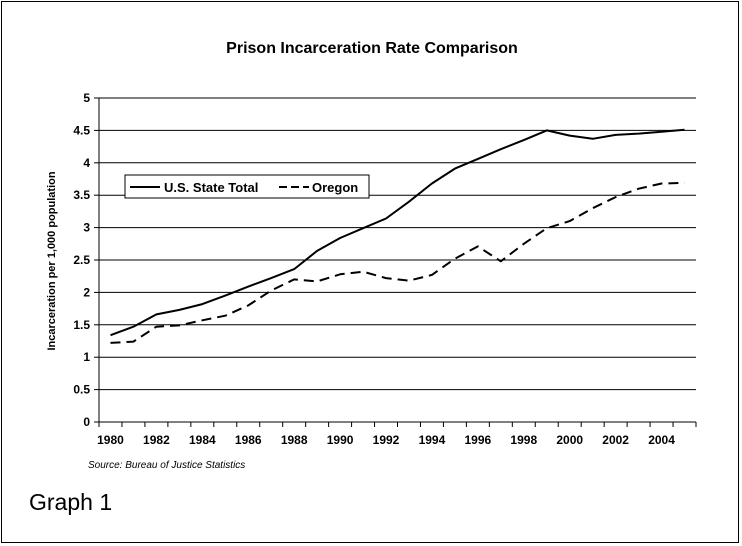  Describe the element at coordinates (52, 260) in the screenshot. I see `y-axis-label: Incarceration per 1,000 population` at that location.